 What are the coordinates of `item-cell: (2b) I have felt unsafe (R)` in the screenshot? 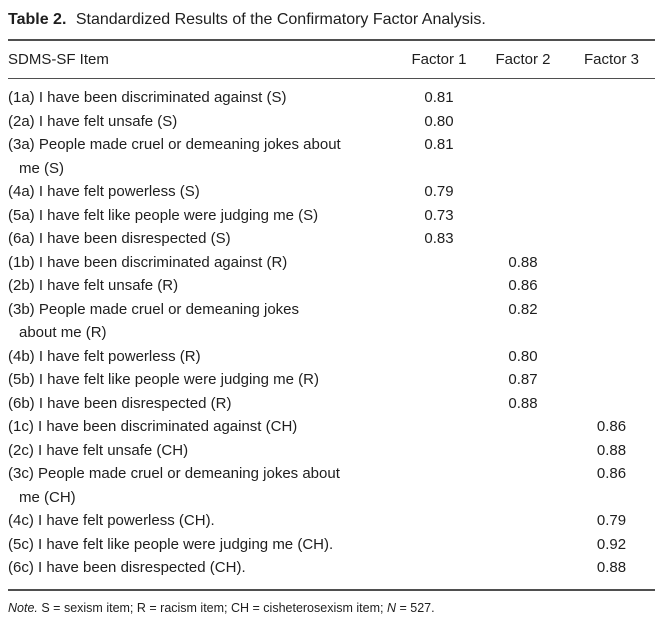 It's located at (93, 285).